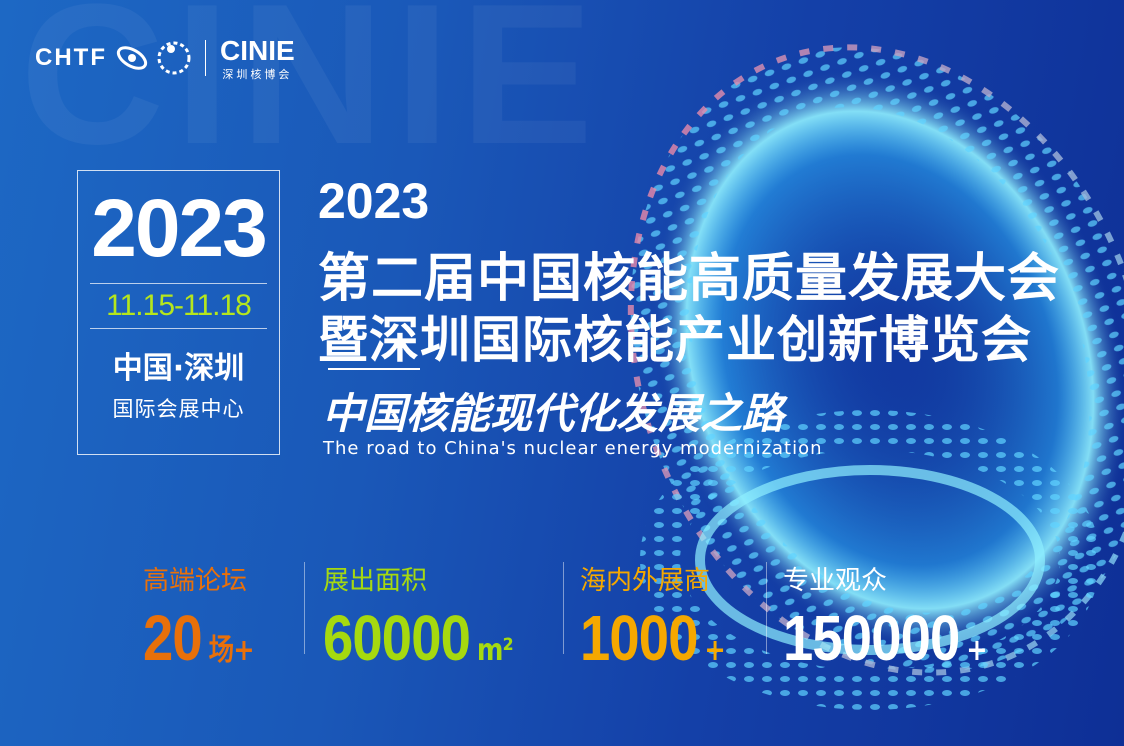  I want to click on stat-label: 海内外展商, so click(645, 581).